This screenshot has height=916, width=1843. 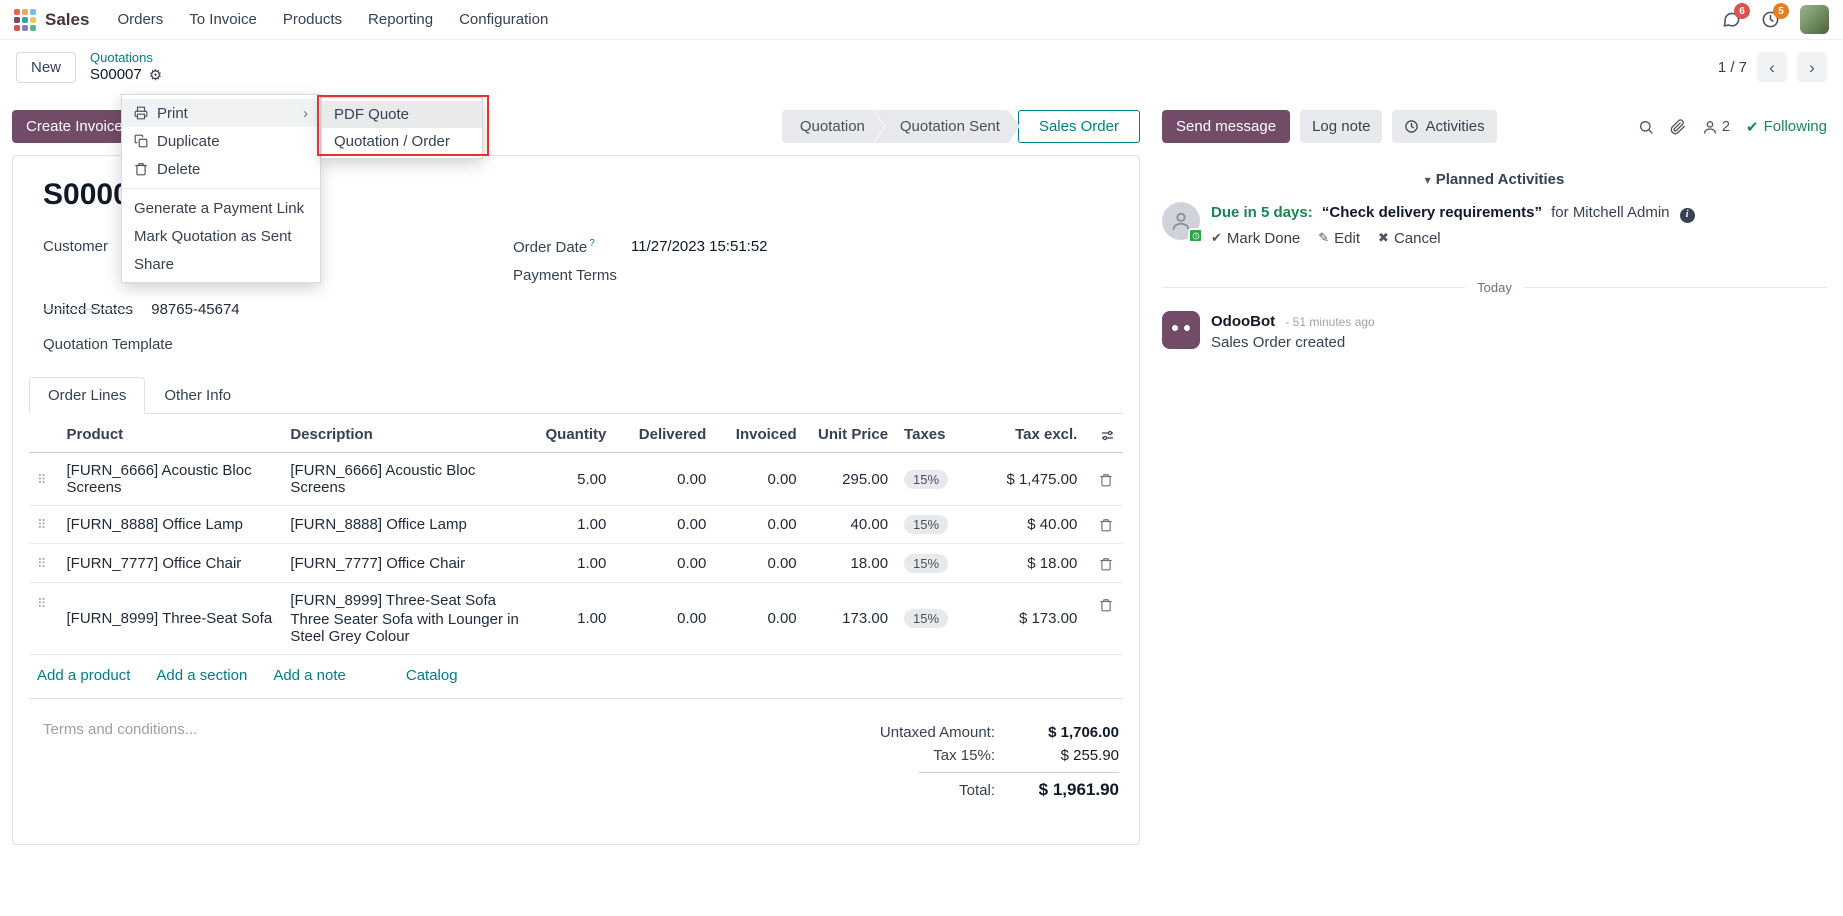 What do you see at coordinates (170, 434) in the screenshot?
I see `header-product: Product` at bounding box center [170, 434].